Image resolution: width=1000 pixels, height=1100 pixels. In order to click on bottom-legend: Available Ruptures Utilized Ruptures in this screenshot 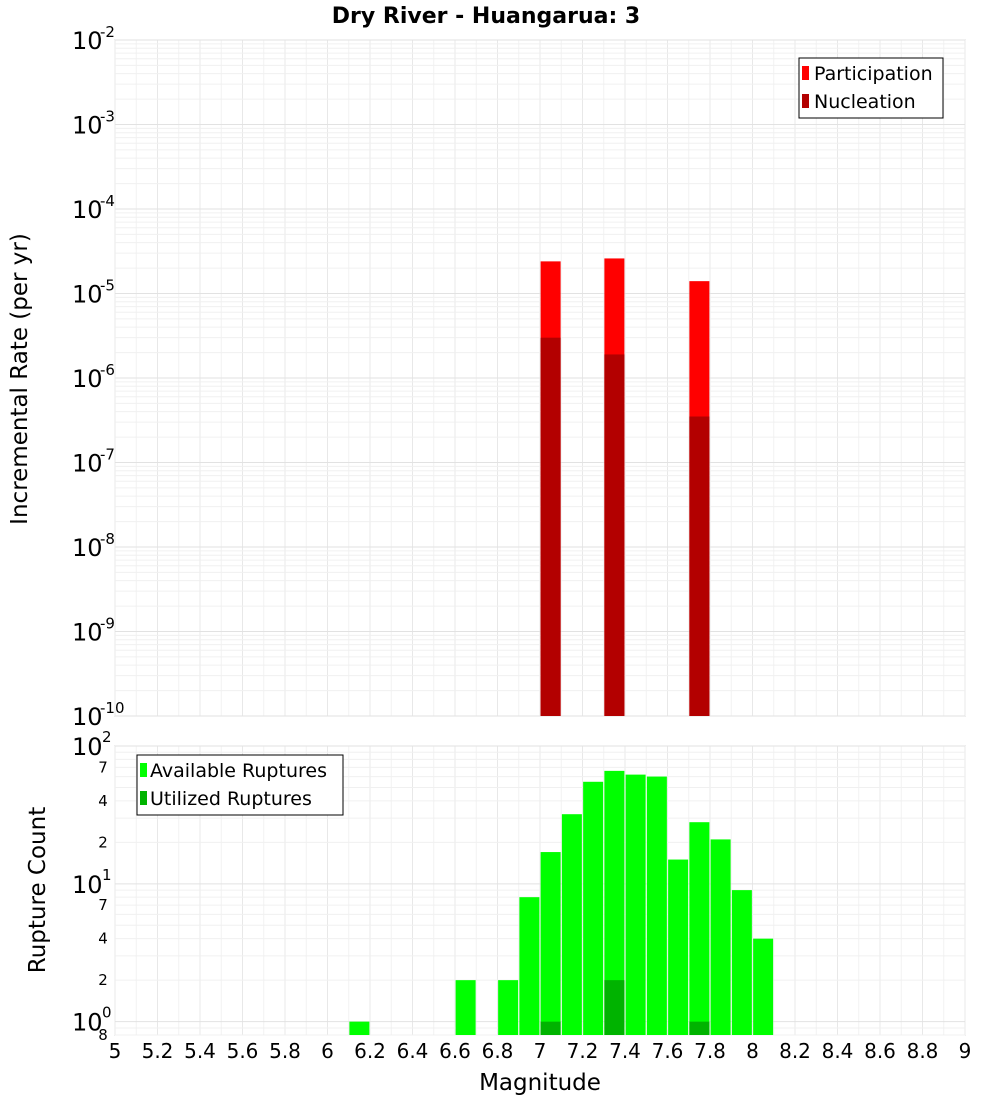, I will do `click(240, 785)`.